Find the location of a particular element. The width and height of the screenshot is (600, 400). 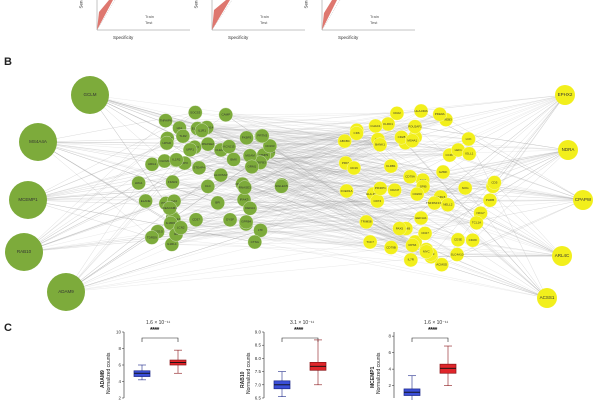

gene-node-label: CTSG is located at coordinates (255, 242).